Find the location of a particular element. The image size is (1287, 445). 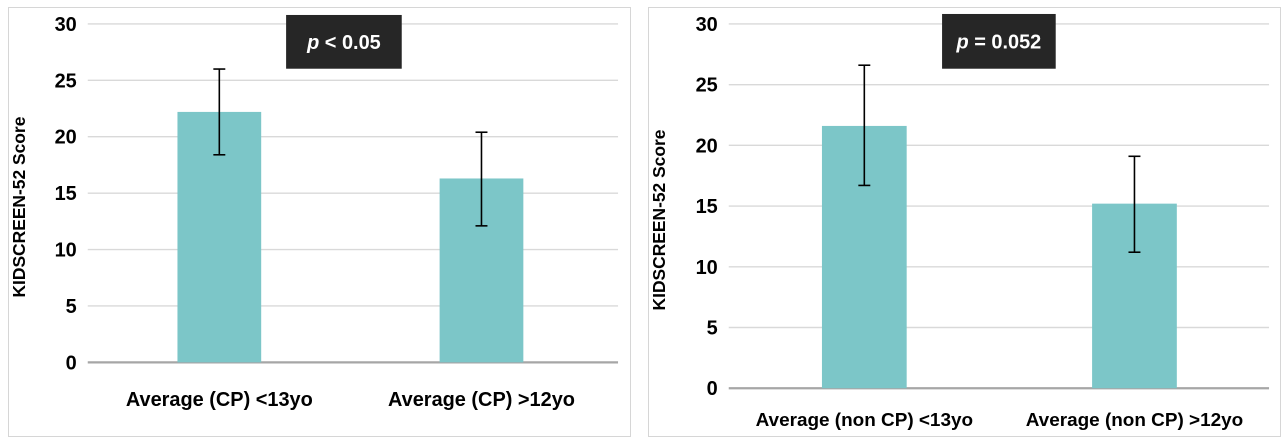

category-label: Average (CP) >12yo is located at coordinates (481, 400).